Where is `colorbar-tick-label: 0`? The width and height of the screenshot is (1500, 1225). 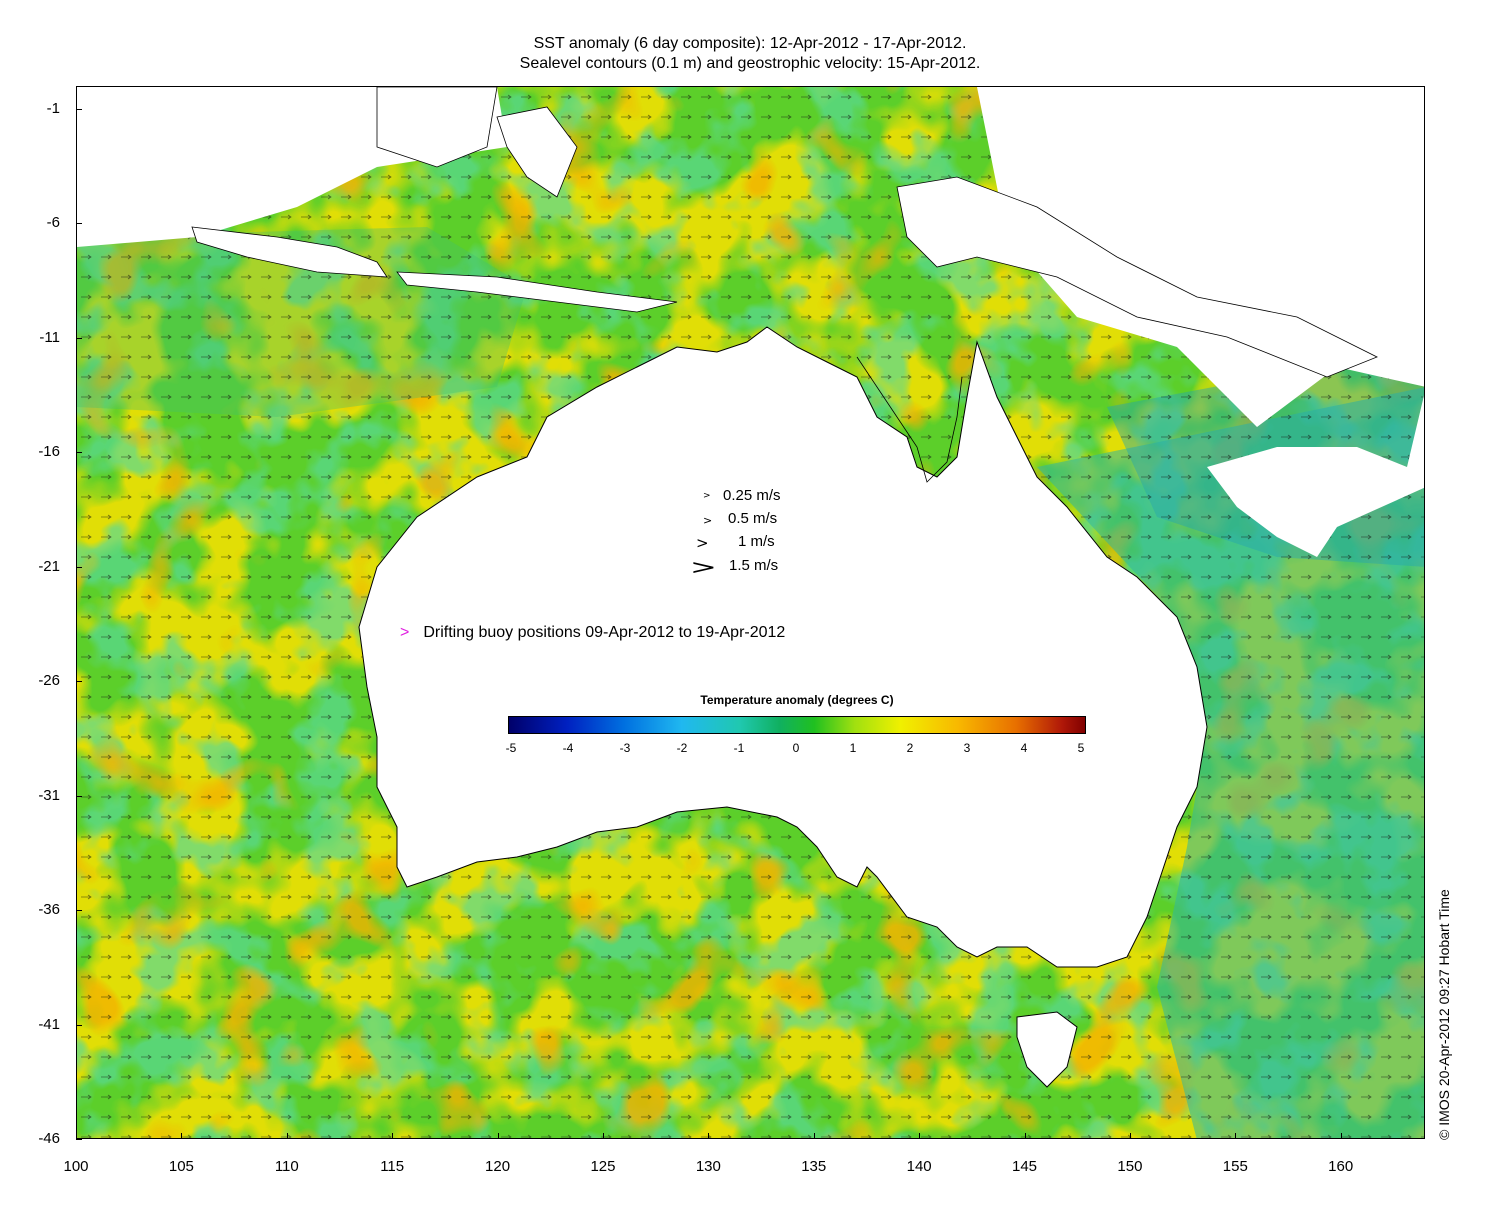 colorbar-tick-label: 0 is located at coordinates (796, 748).